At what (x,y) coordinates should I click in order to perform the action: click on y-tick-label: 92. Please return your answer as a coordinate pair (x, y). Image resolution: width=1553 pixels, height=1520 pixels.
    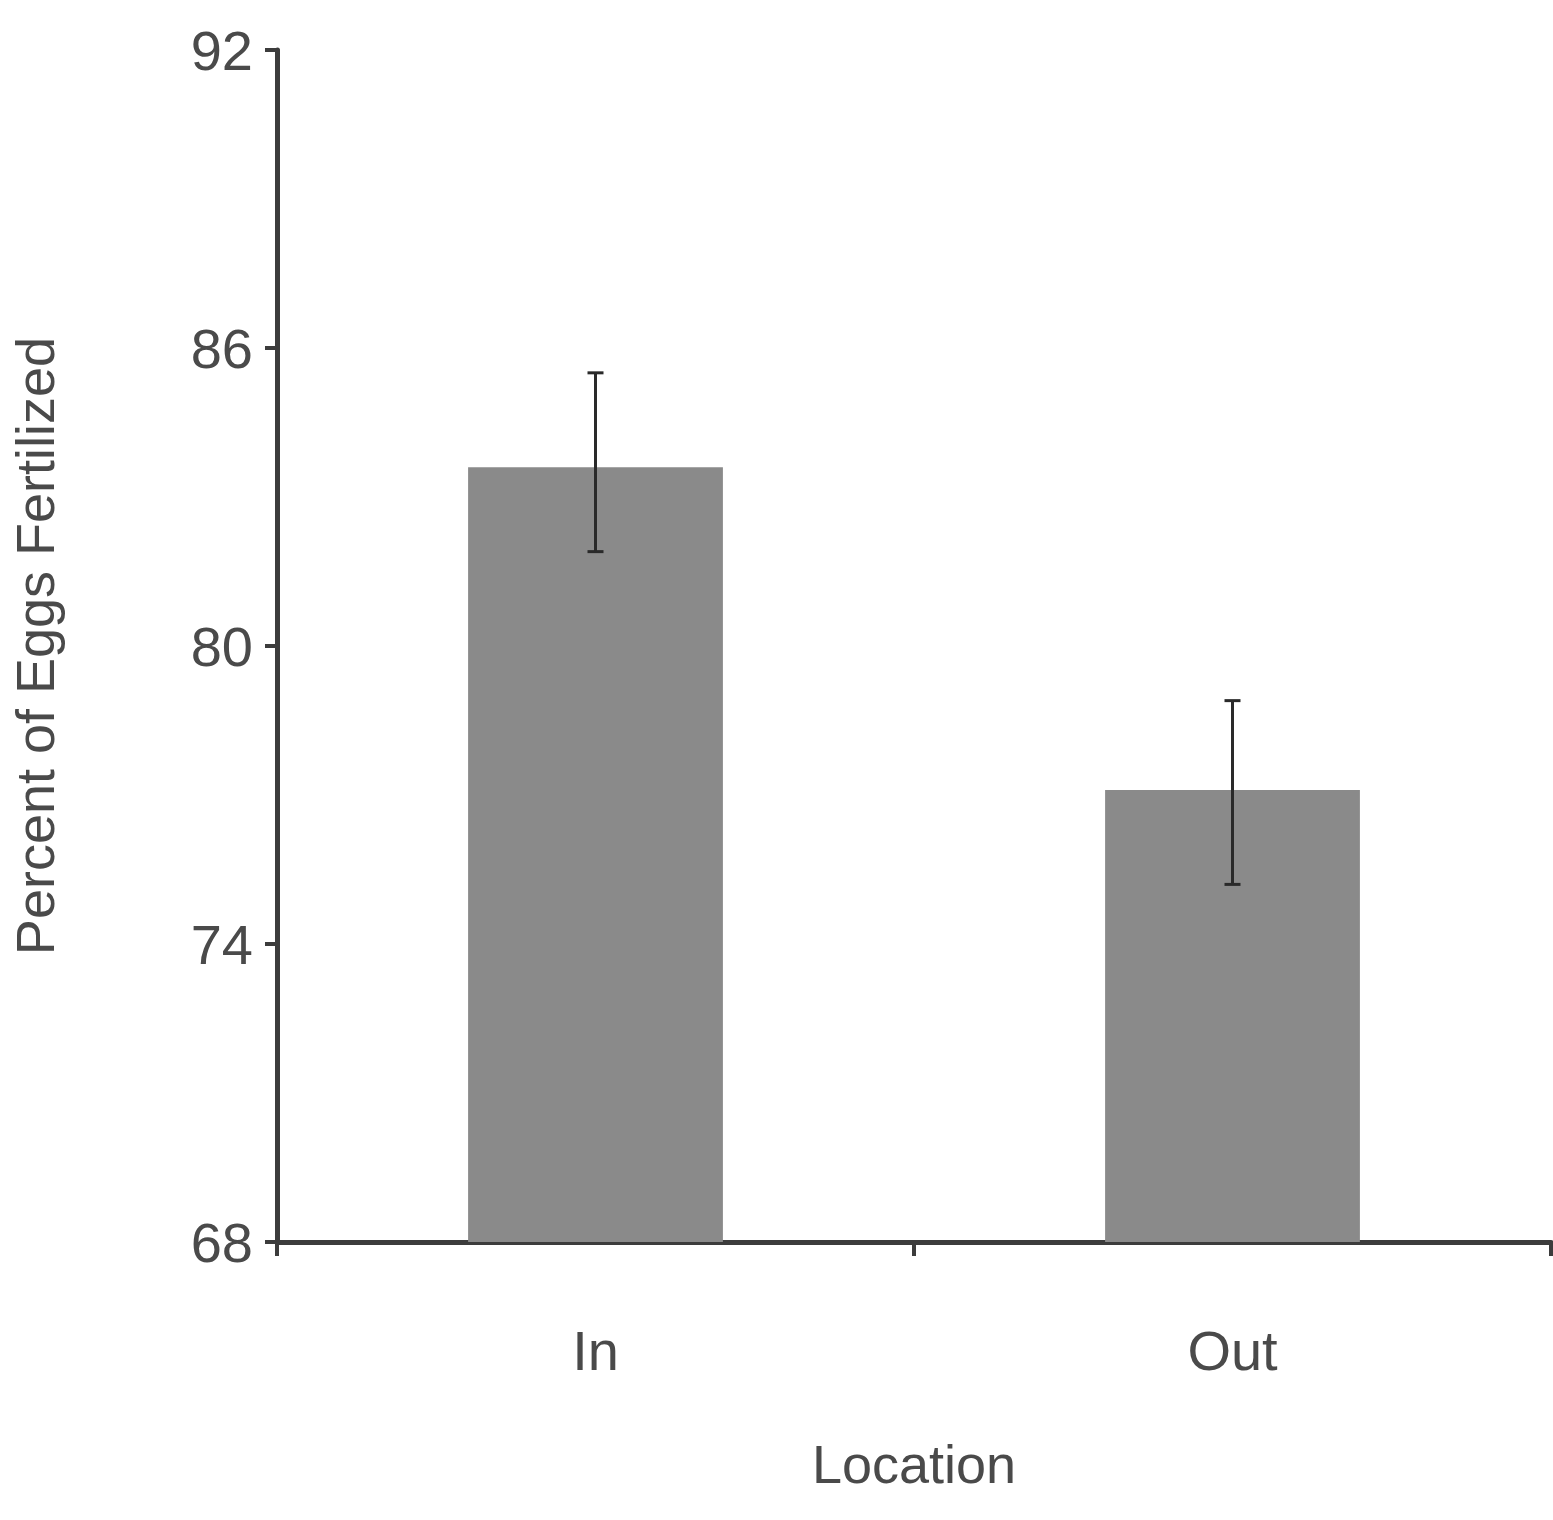
    Looking at the image, I should click on (221, 50).